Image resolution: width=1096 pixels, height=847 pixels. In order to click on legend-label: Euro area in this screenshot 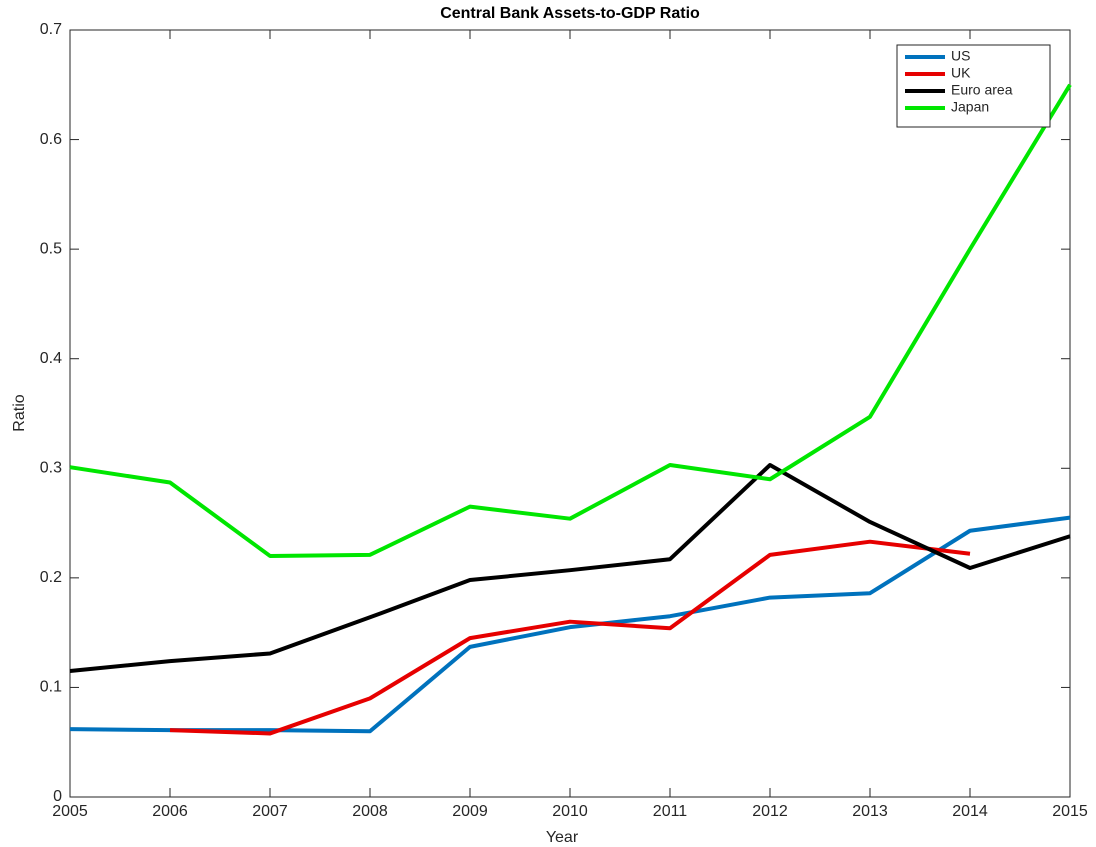, I will do `click(982, 90)`.